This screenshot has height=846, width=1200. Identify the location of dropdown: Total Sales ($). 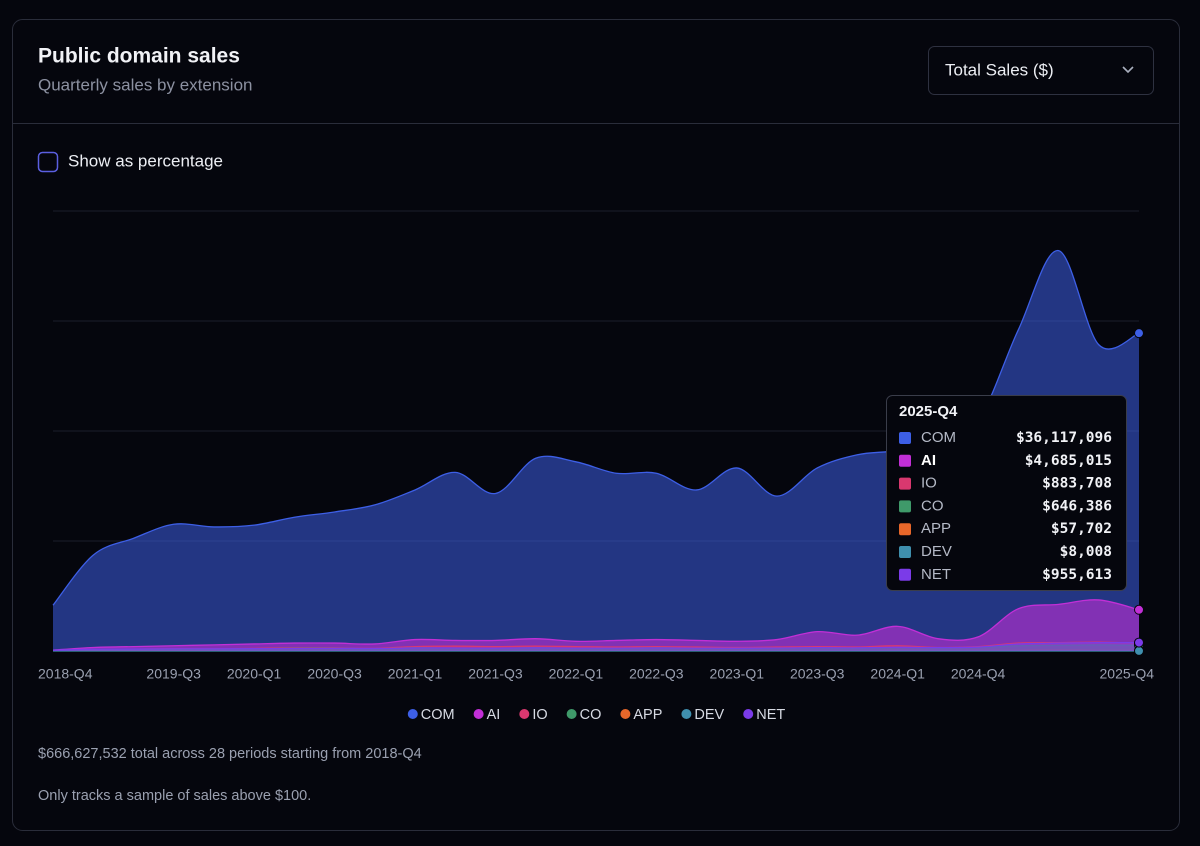
(1041, 70).